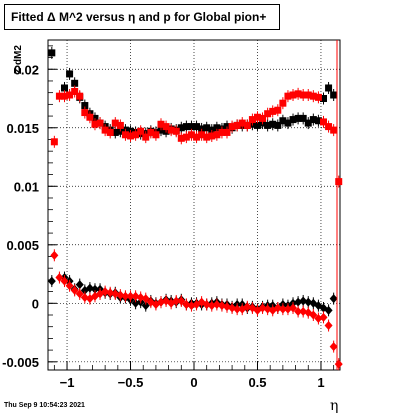  I want to click on y-tick-label: 0, so click(35, 303).